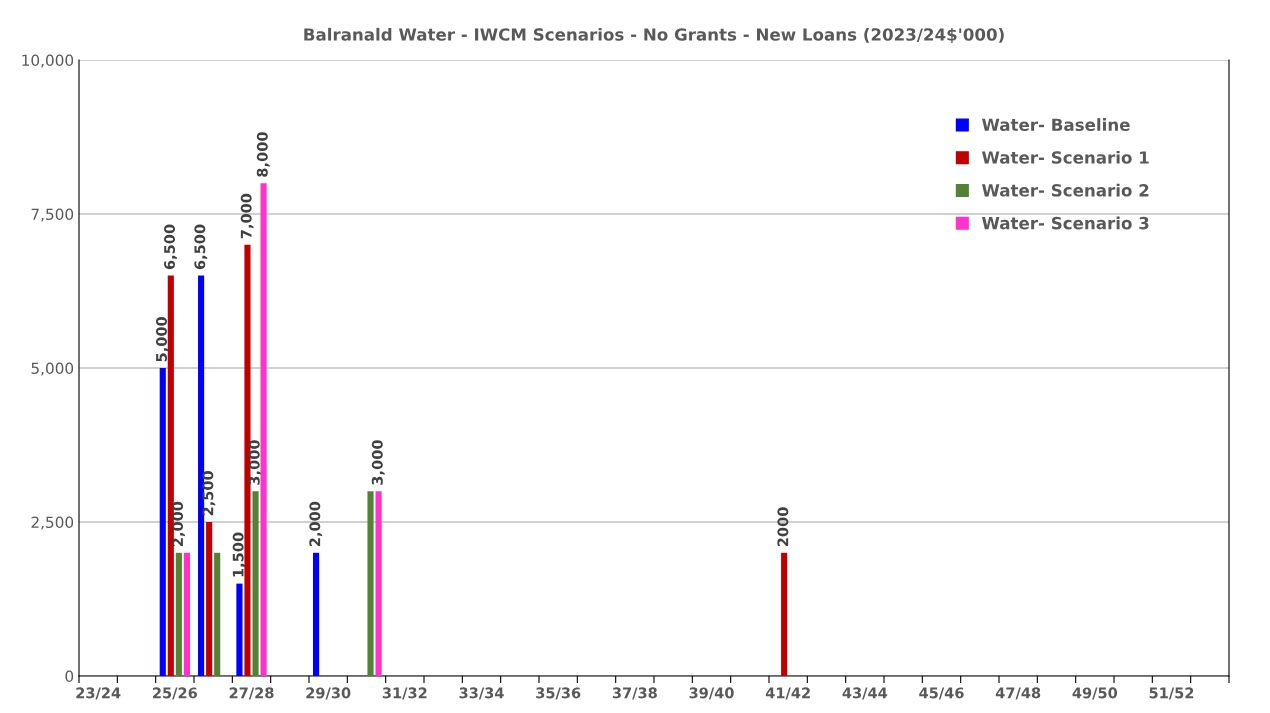 This screenshot has width=1270, height=713. What do you see at coordinates (247, 216) in the screenshot?
I see `data-label: 7,000` at bounding box center [247, 216].